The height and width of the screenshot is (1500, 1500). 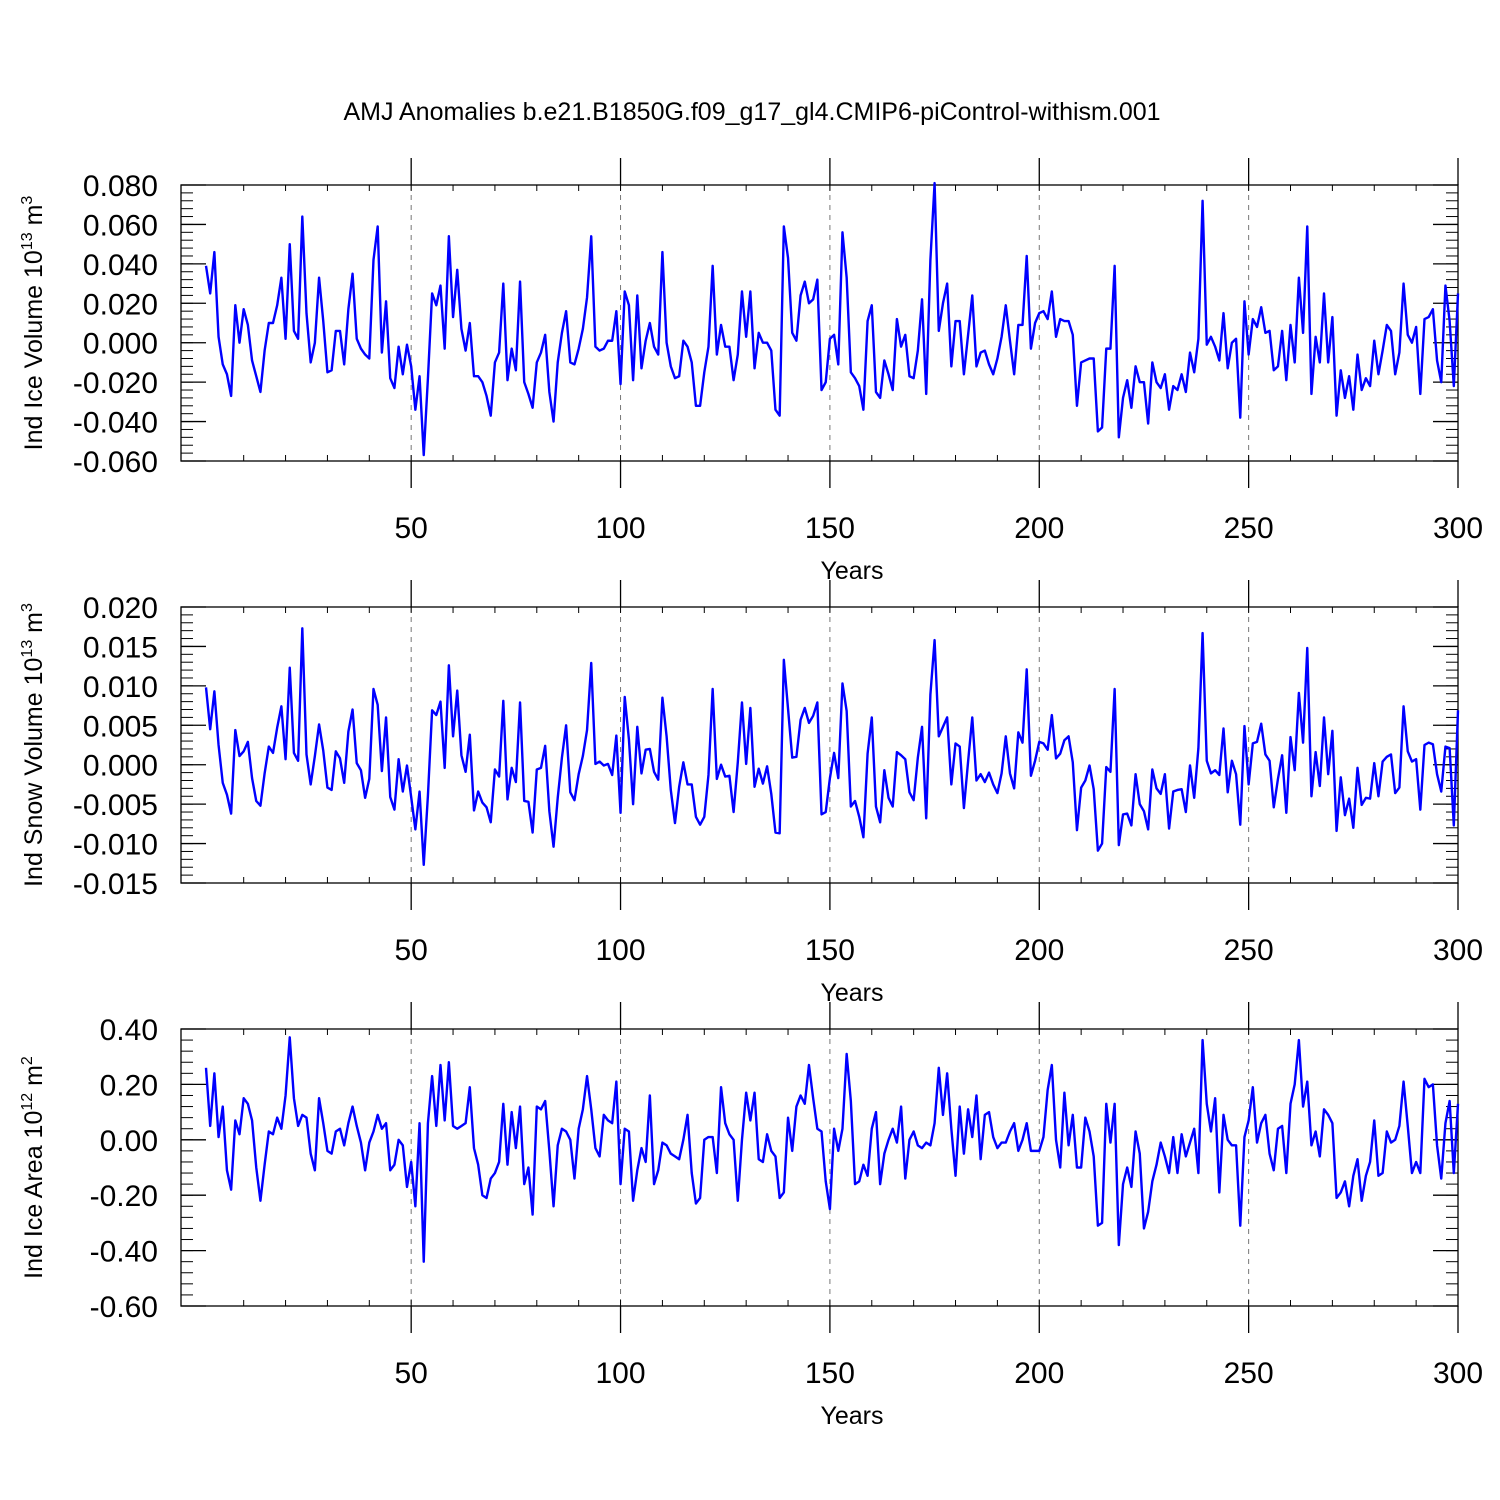 I want to click on y-tick-label: 0.080, so click(x=120, y=186).